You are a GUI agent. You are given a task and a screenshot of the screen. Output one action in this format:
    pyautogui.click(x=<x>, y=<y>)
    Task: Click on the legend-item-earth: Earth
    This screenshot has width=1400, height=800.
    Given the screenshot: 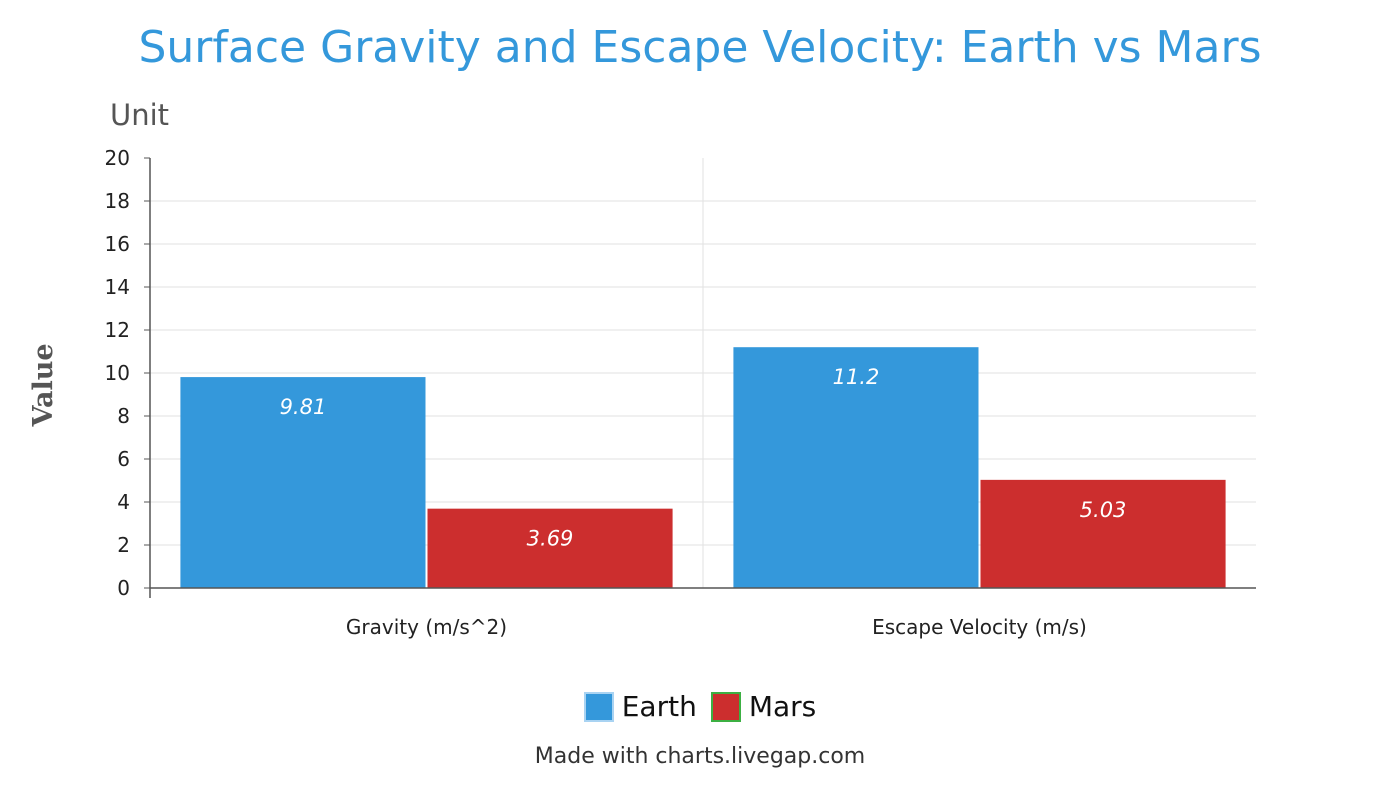 What is the action you would take?
    pyautogui.click(x=640, y=706)
    